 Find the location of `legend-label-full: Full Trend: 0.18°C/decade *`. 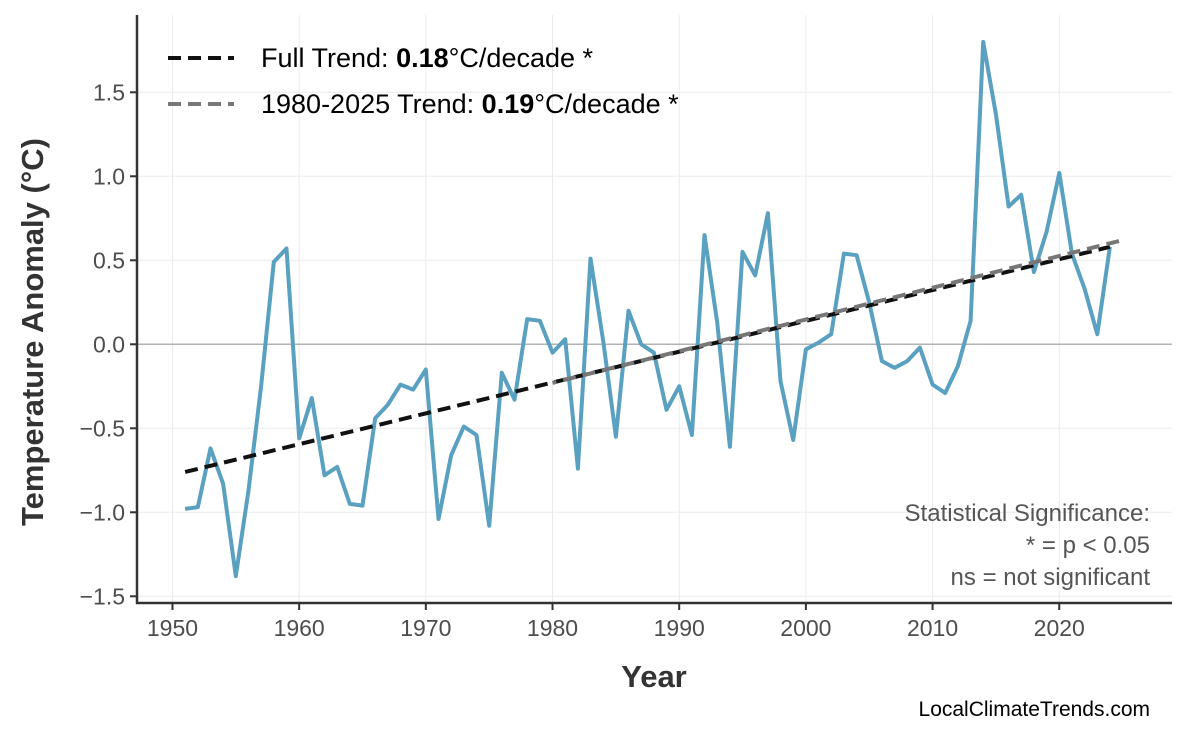

legend-label-full: Full Trend: 0.18°C/decade * is located at coordinates (427, 58).